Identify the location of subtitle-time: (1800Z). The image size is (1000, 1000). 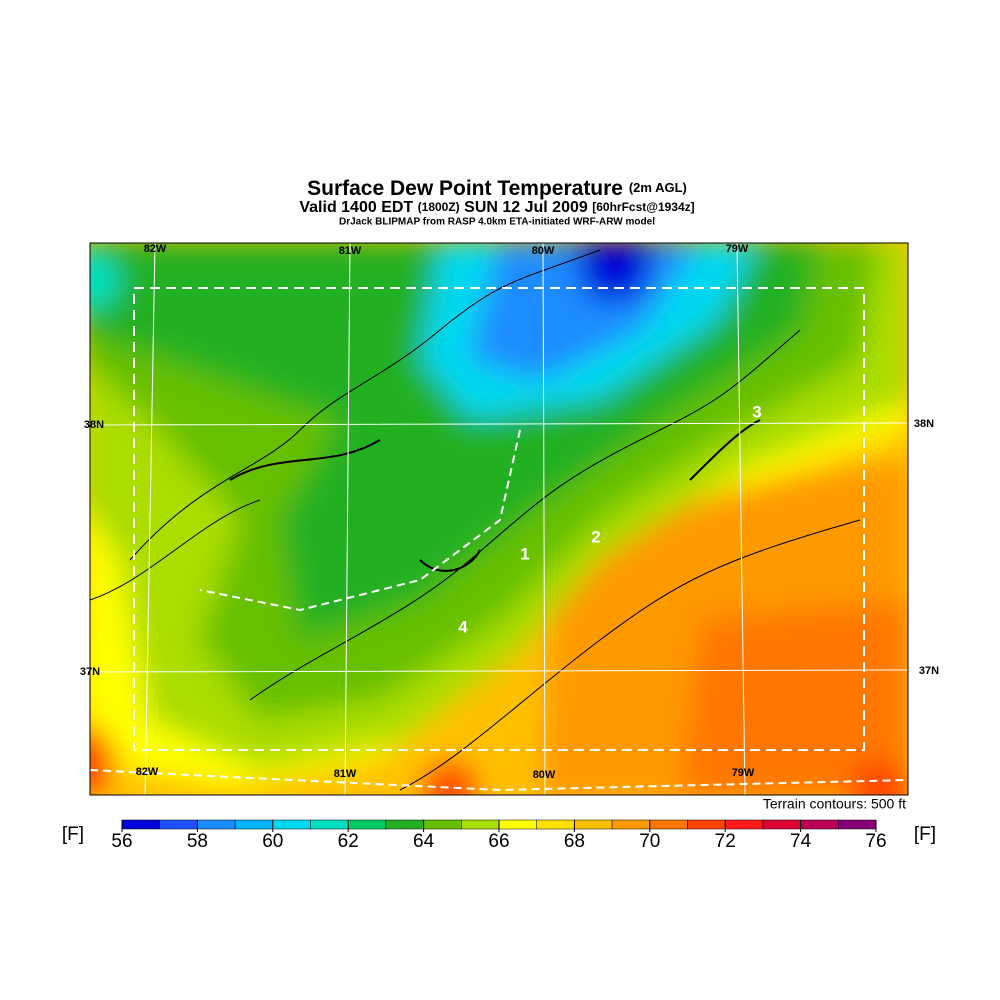
(439, 207).